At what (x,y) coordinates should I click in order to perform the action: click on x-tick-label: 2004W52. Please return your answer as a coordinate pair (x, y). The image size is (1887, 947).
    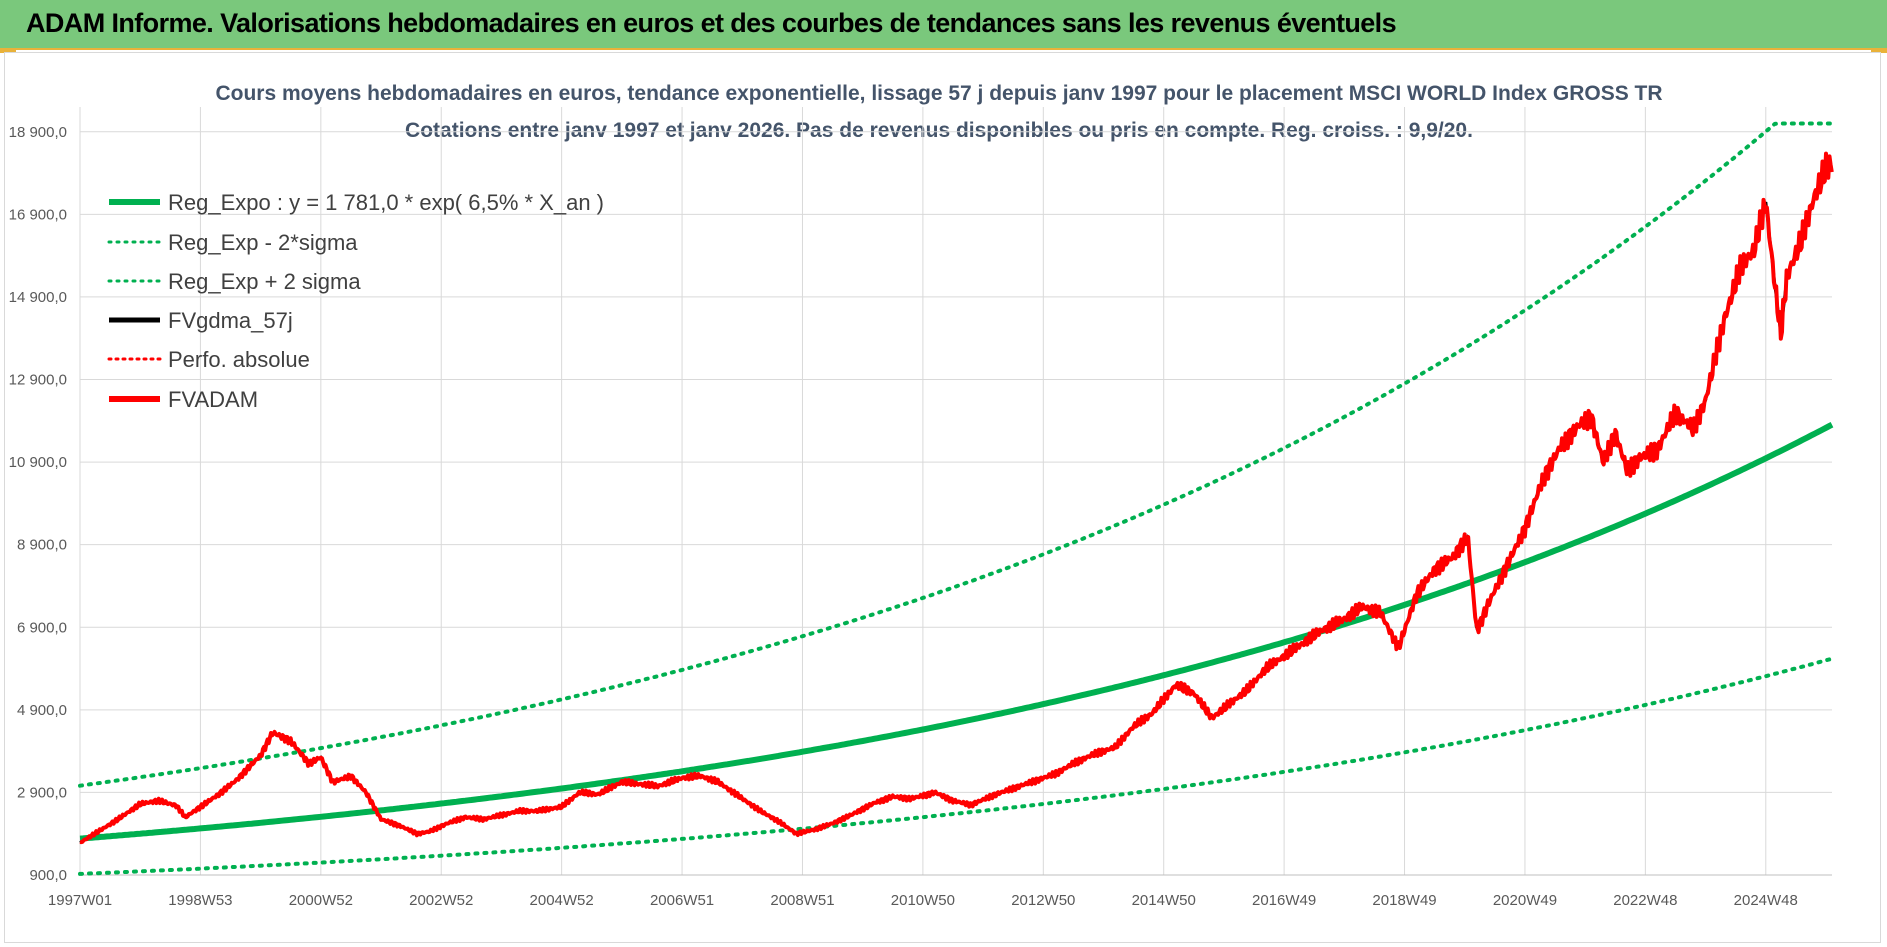
    Looking at the image, I should click on (562, 900).